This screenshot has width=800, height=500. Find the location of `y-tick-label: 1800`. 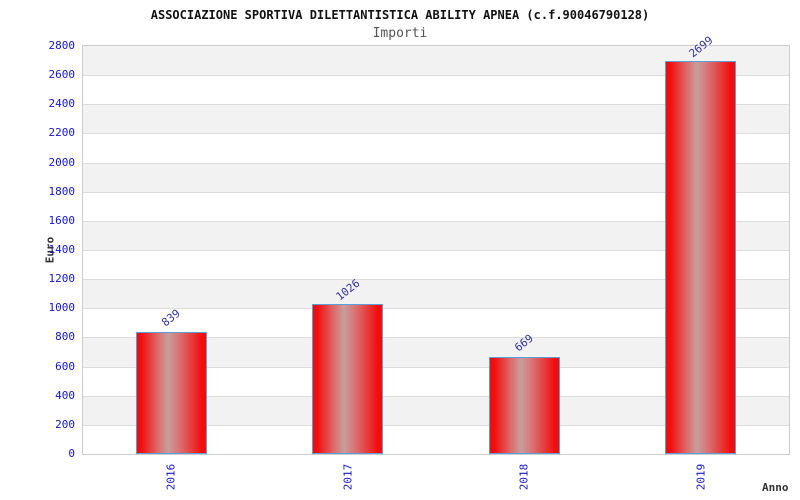

y-tick-label: 1800 is located at coordinates (62, 191).